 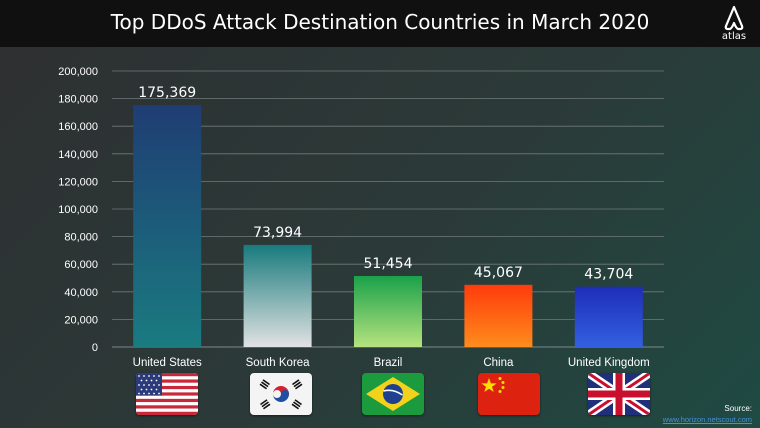 I want to click on y-tick-label: 80,000, so click(x=81, y=238).